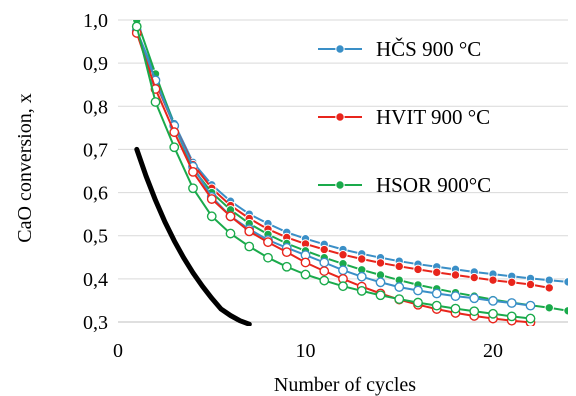 Image resolution: width=576 pixels, height=396 pixels. I want to click on y-tick-label: 0,3, so click(95, 323).